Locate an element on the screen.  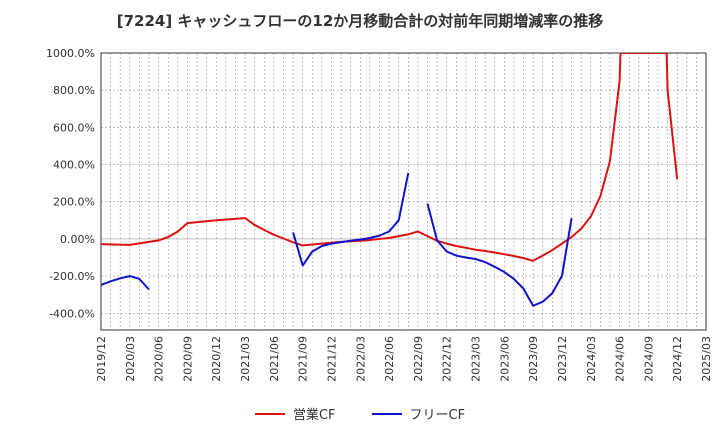
x-tick-label: 2024/03 is located at coordinates (591, 359).